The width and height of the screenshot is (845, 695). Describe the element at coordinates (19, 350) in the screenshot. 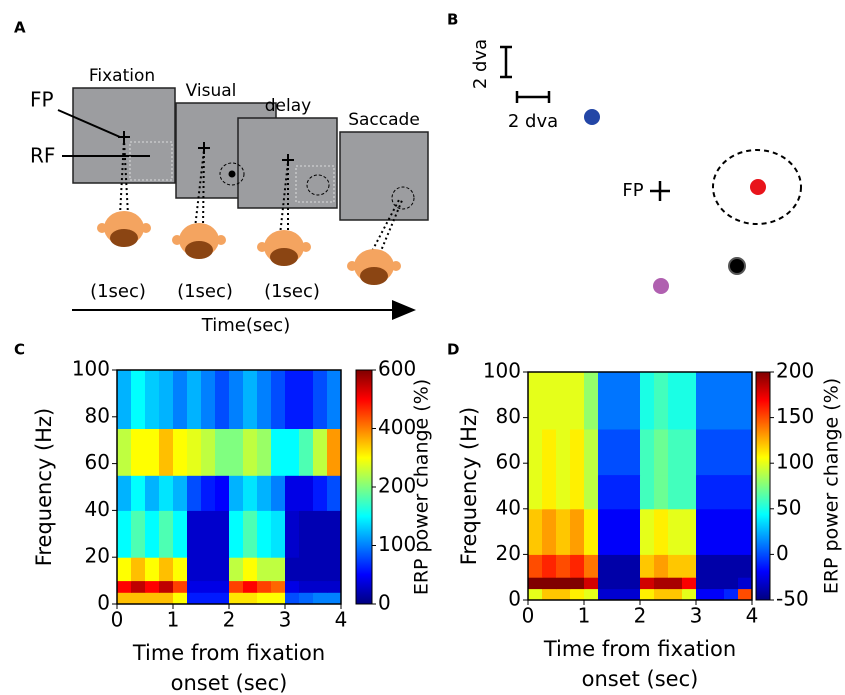

I see `panel-label: C` at that location.